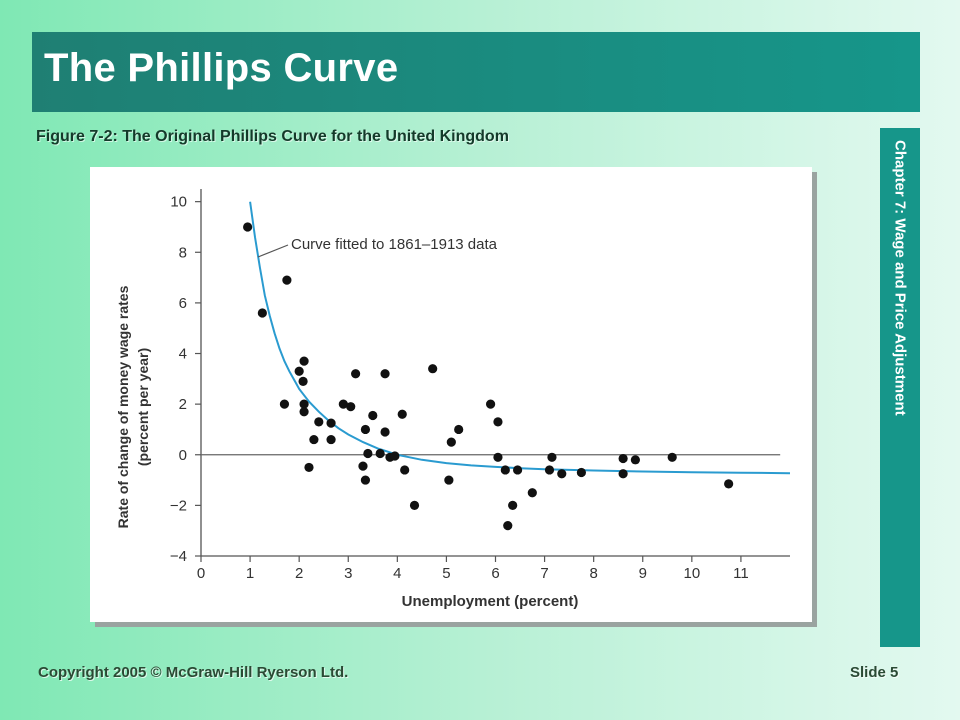  Describe the element at coordinates (183, 252) in the screenshot. I see `y-tick-label: 8` at that location.